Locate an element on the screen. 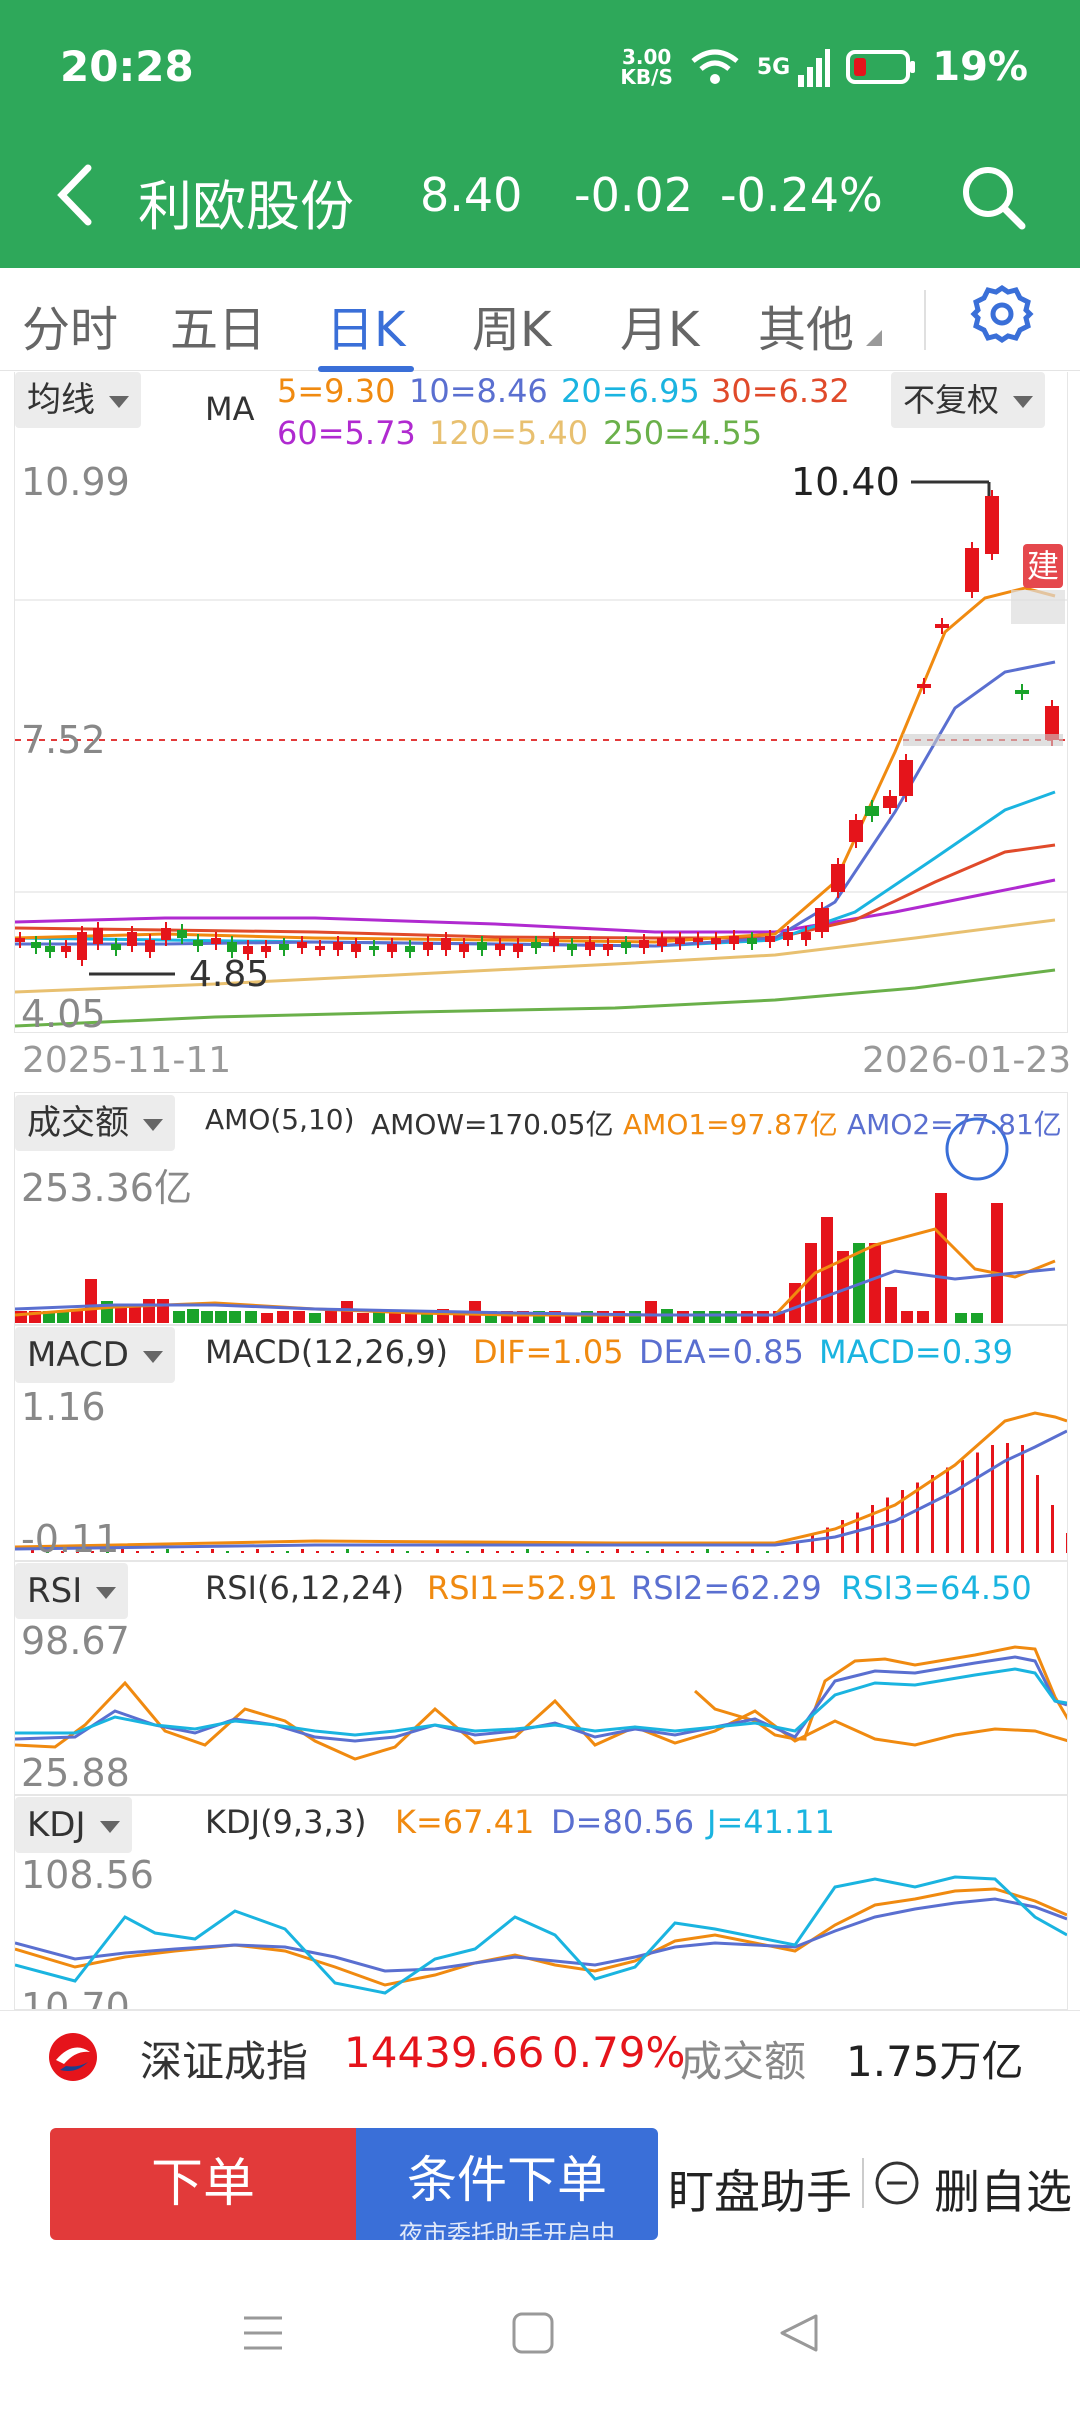 The width and height of the screenshot is (1080, 2412). rsi-y-top: 98.67 is located at coordinates (75, 1641).